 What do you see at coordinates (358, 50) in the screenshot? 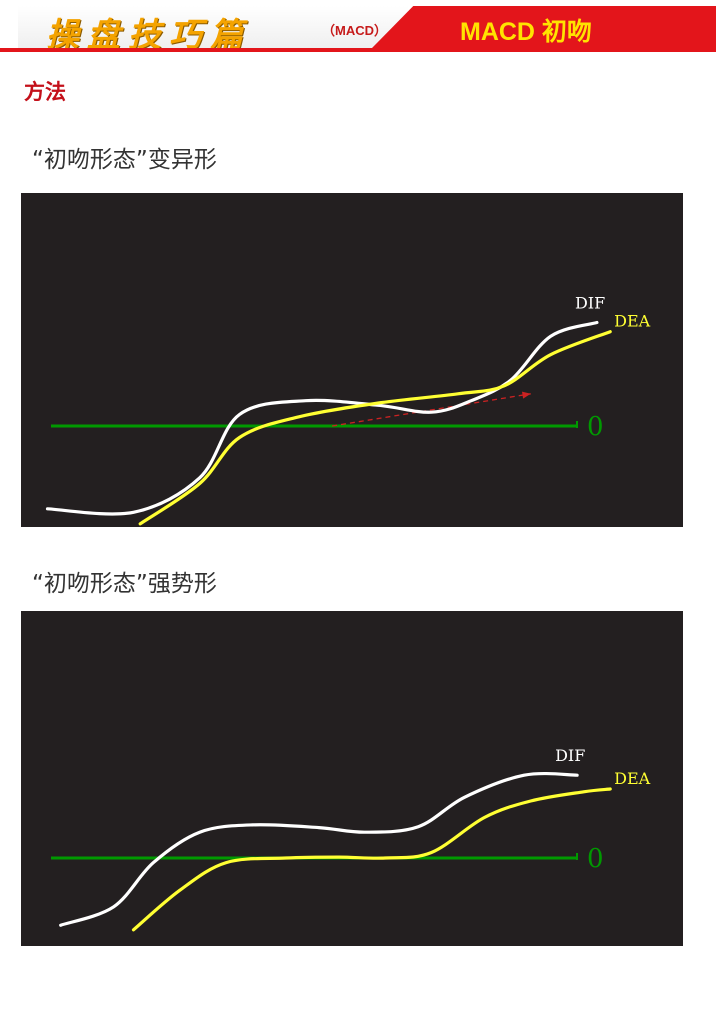
I see `header-underline` at bounding box center [358, 50].